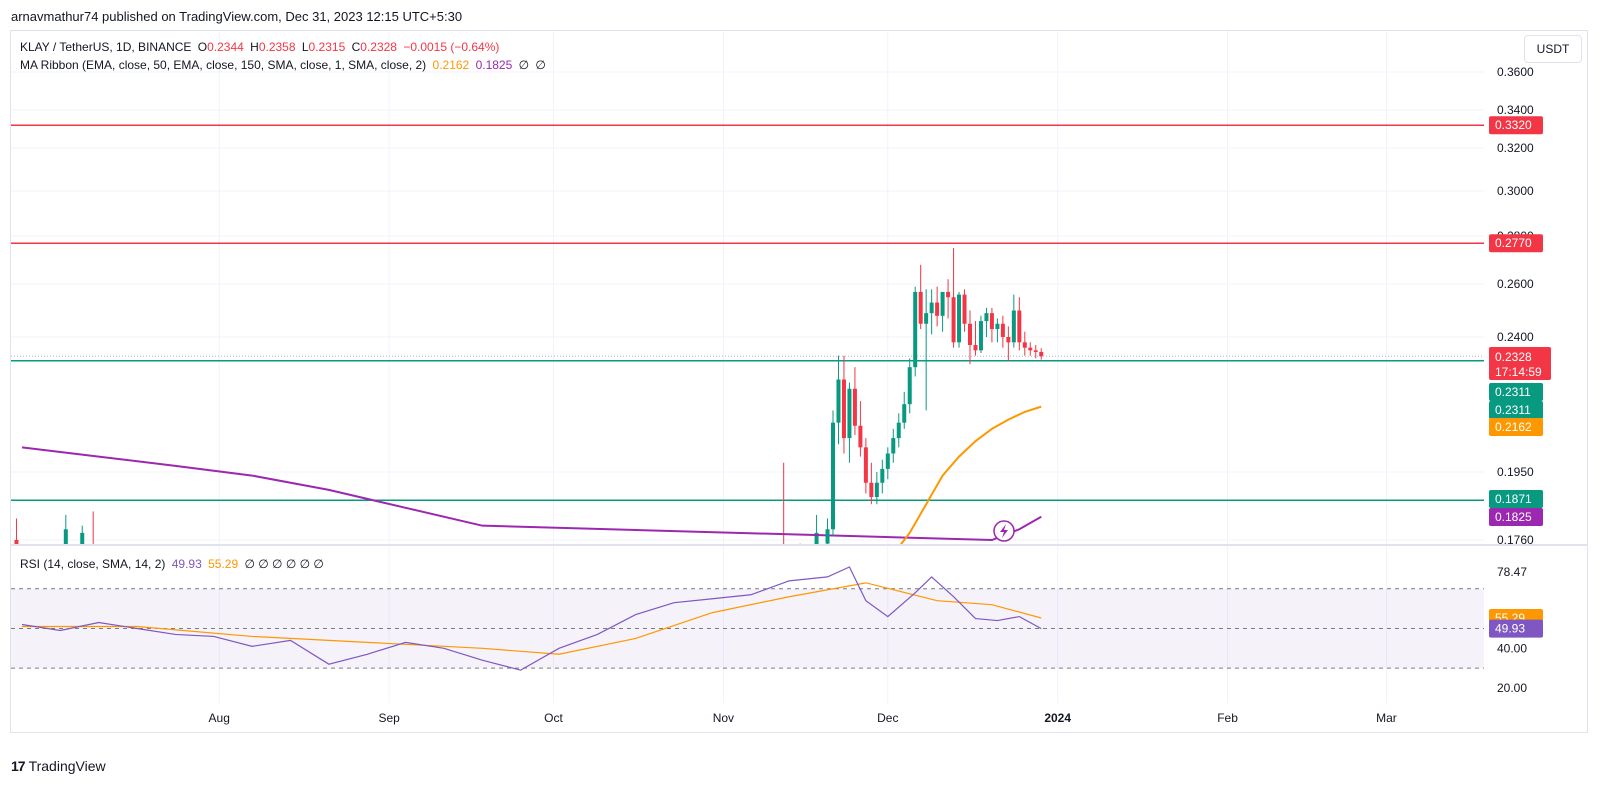  What do you see at coordinates (1515, 110) in the screenshot?
I see `price-tick-label: 0.3400` at bounding box center [1515, 110].